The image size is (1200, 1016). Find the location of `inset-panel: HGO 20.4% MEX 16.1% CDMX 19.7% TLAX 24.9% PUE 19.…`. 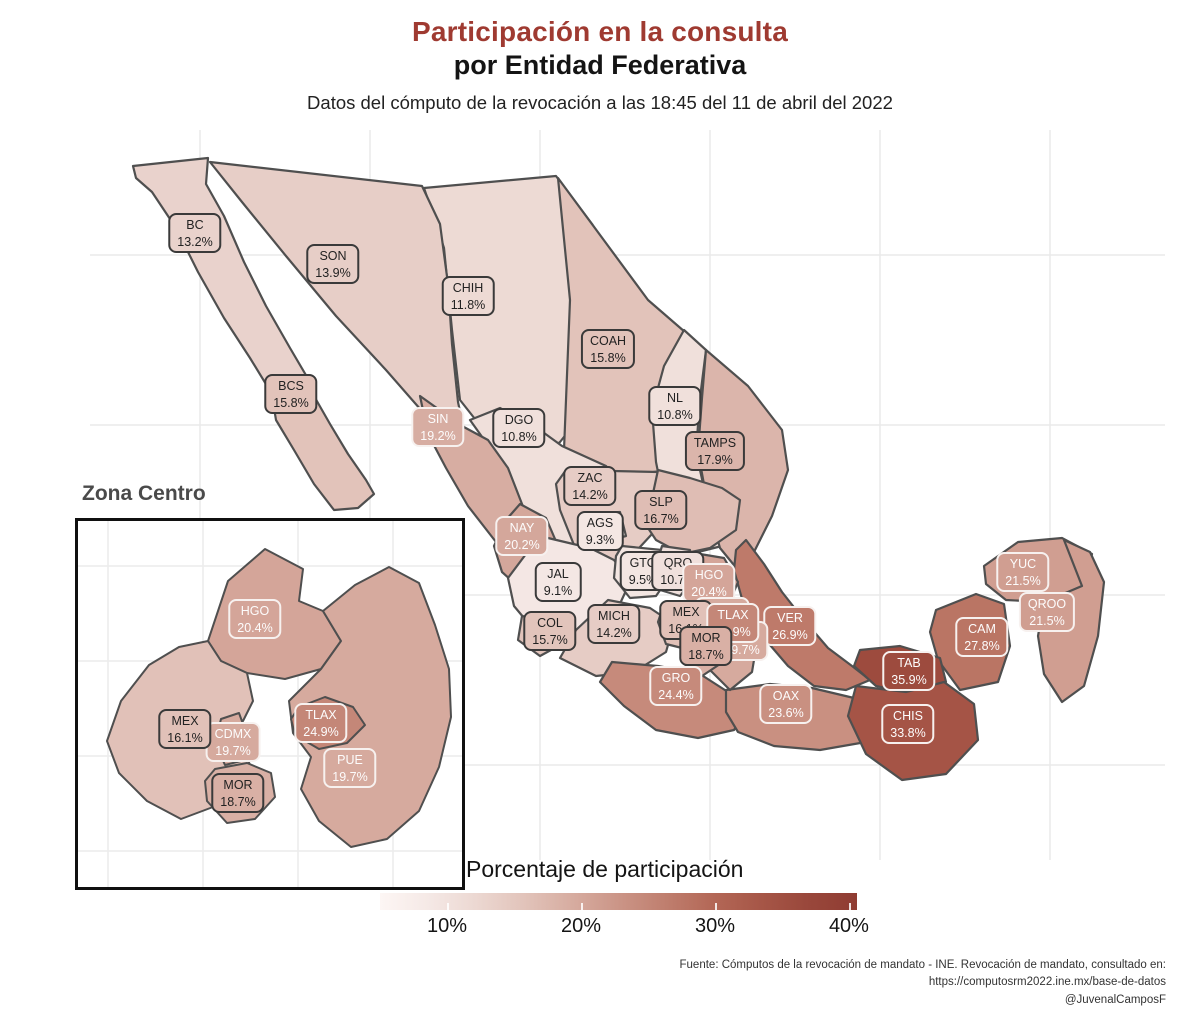

inset-panel: HGO 20.4% MEX 16.1% CDMX 19.7% TLAX 24.9% PUE 19.… is located at coordinates (270, 704).